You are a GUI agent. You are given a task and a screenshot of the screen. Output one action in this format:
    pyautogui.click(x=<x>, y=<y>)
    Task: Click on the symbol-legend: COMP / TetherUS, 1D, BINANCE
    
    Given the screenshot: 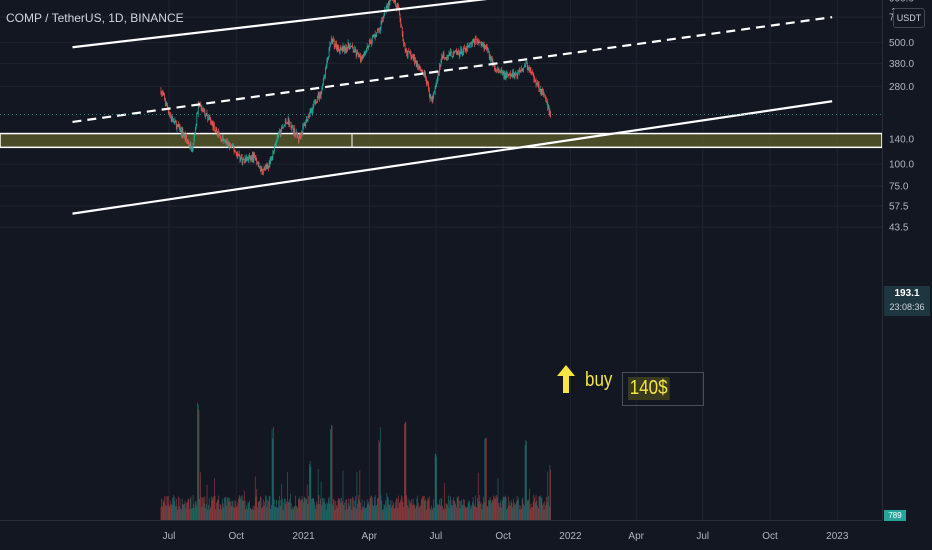 What is the action you would take?
    pyautogui.click(x=95, y=18)
    